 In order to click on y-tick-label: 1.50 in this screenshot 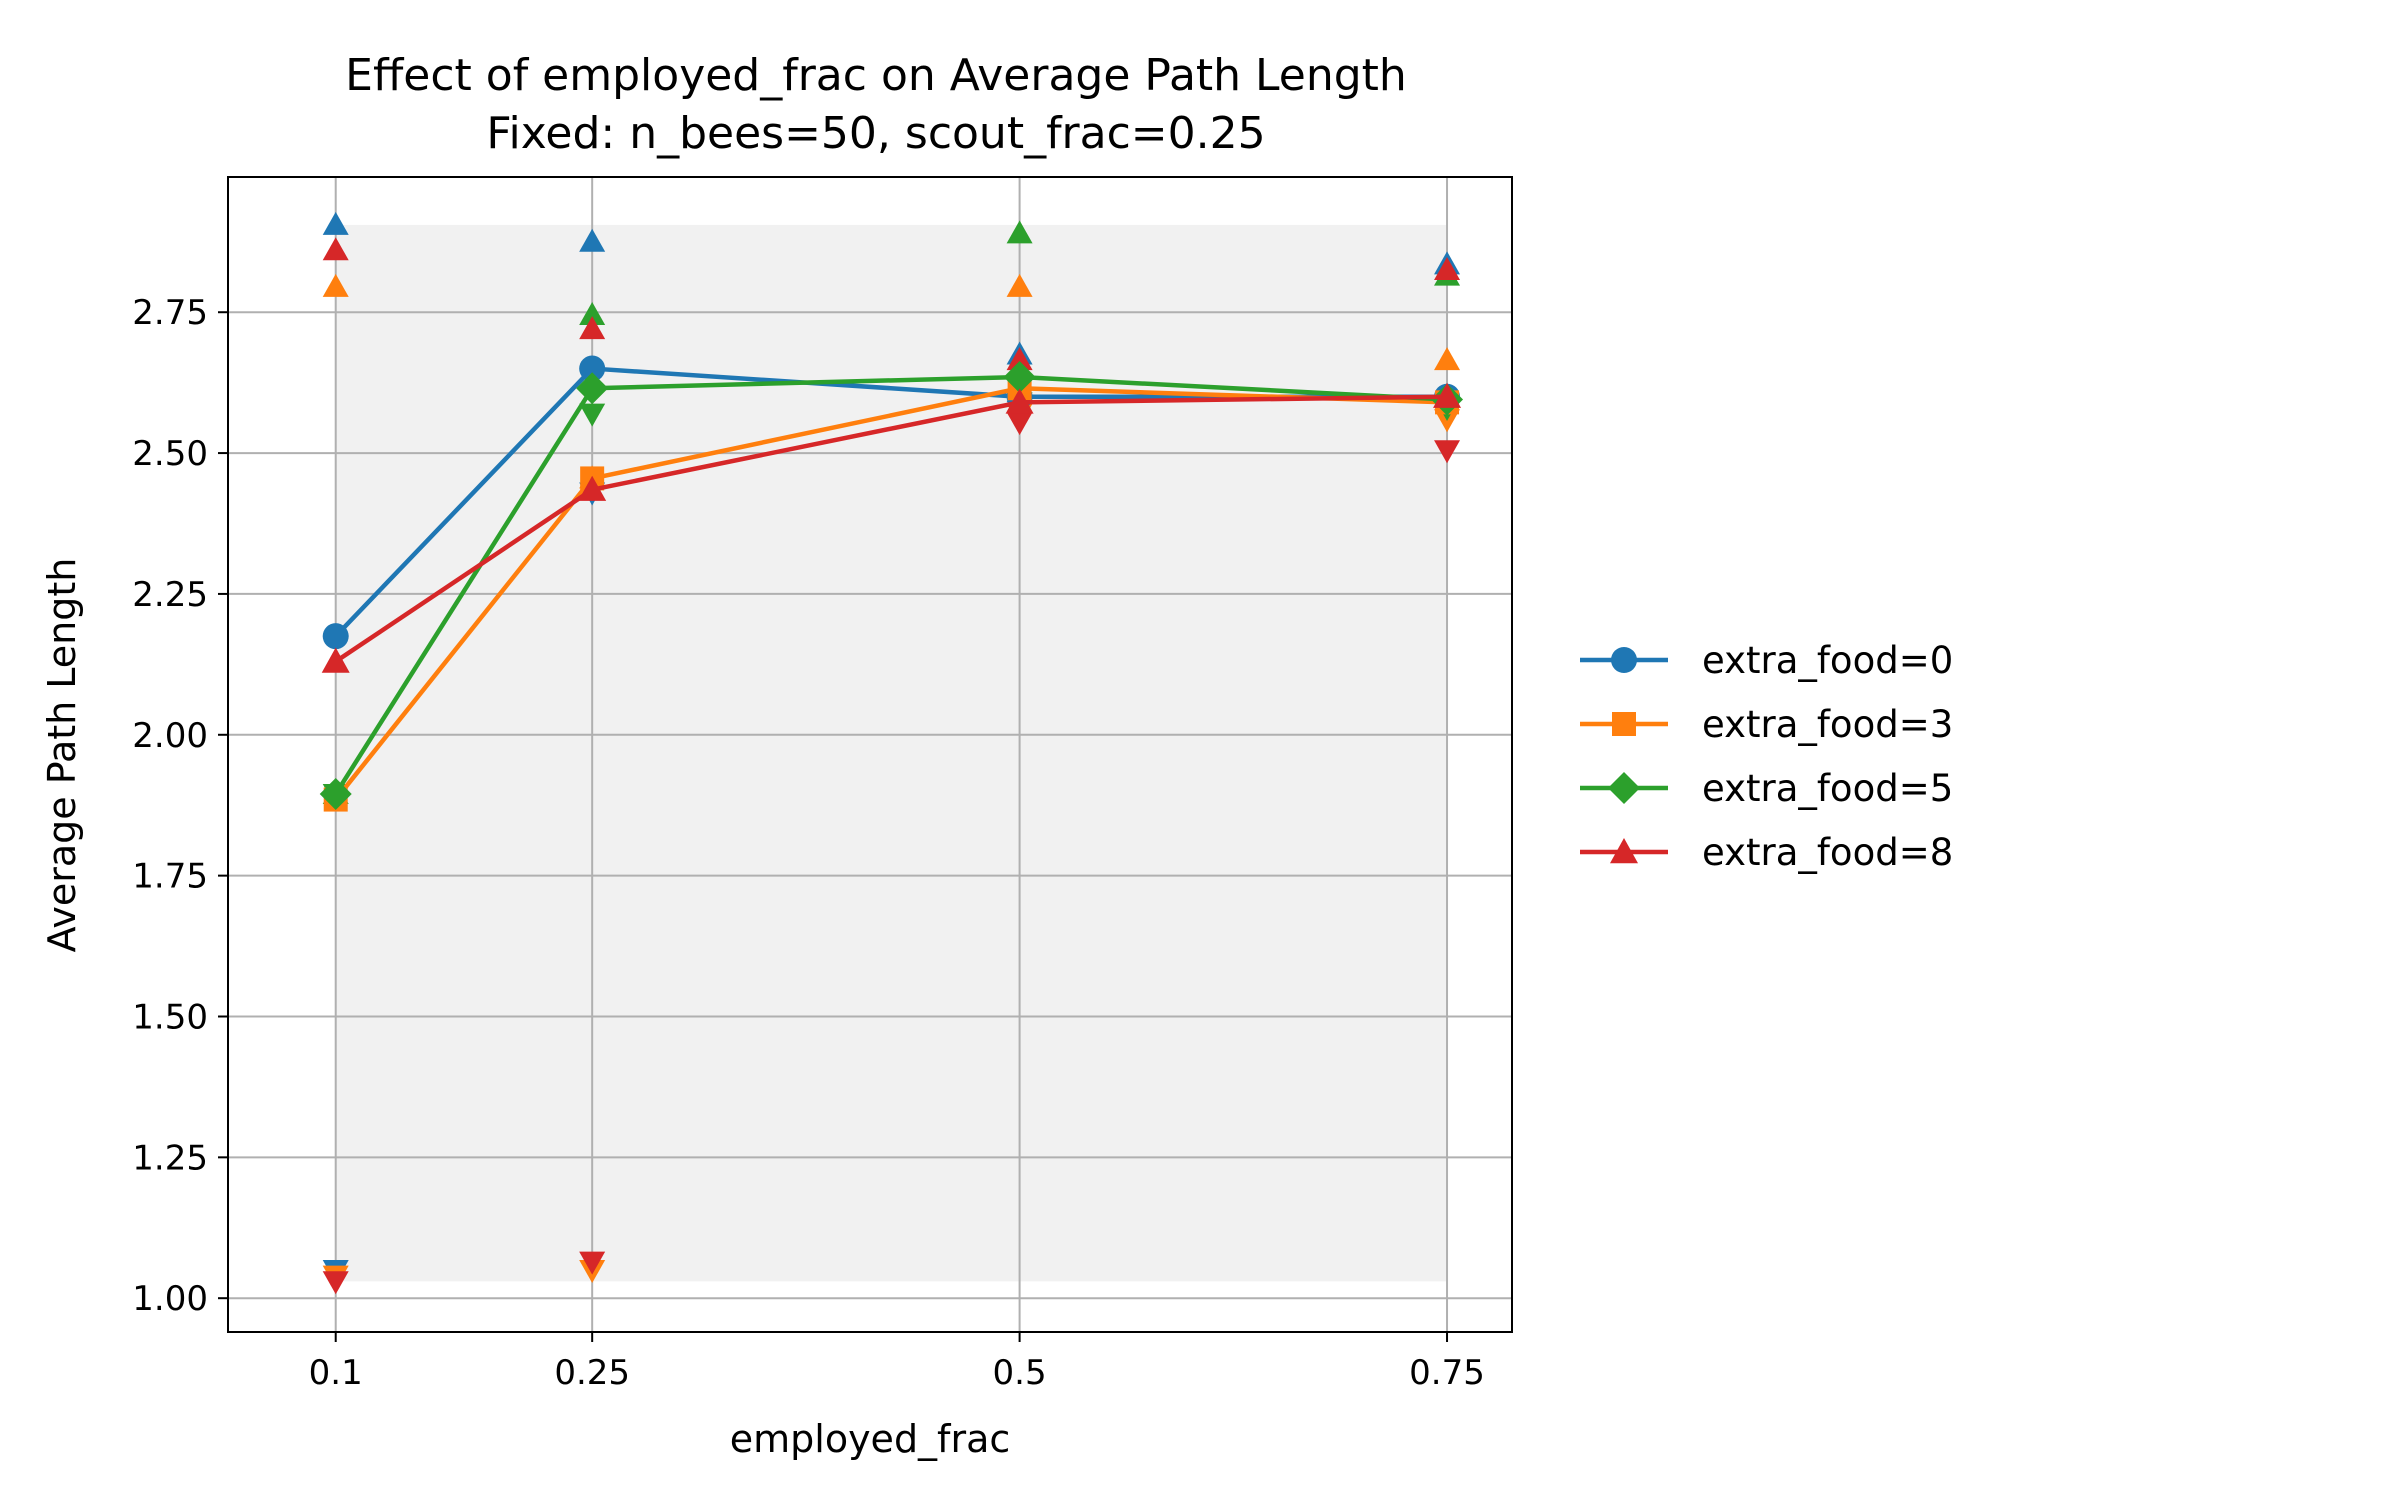, I will do `click(170, 1017)`.